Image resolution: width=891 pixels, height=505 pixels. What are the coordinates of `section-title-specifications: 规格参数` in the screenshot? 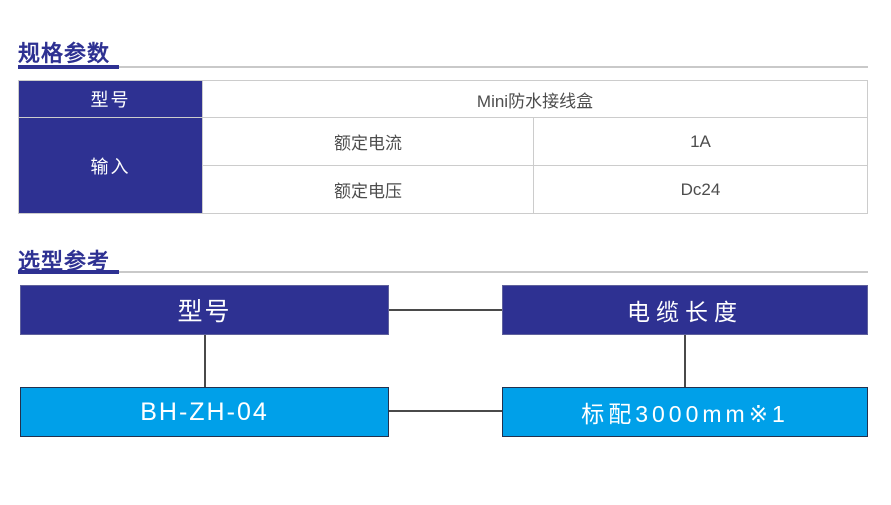 It's located at (64, 54).